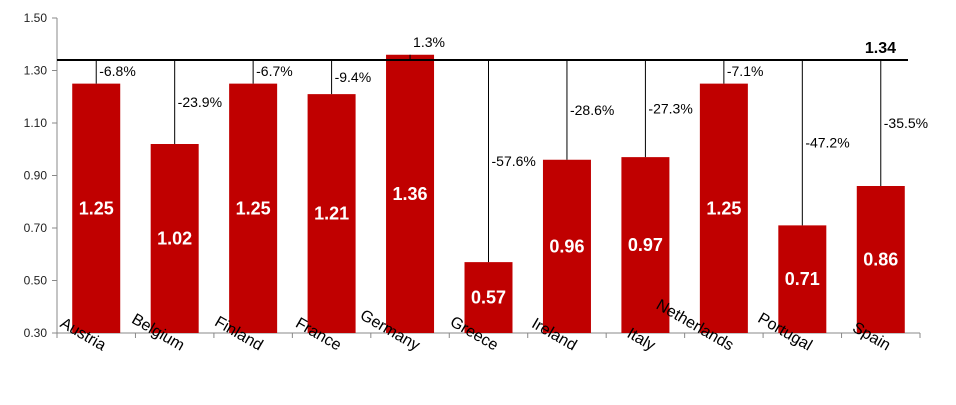 The width and height of the screenshot is (956, 405). What do you see at coordinates (274, 71) in the screenshot?
I see `gap-percent-label: -6.7%` at bounding box center [274, 71].